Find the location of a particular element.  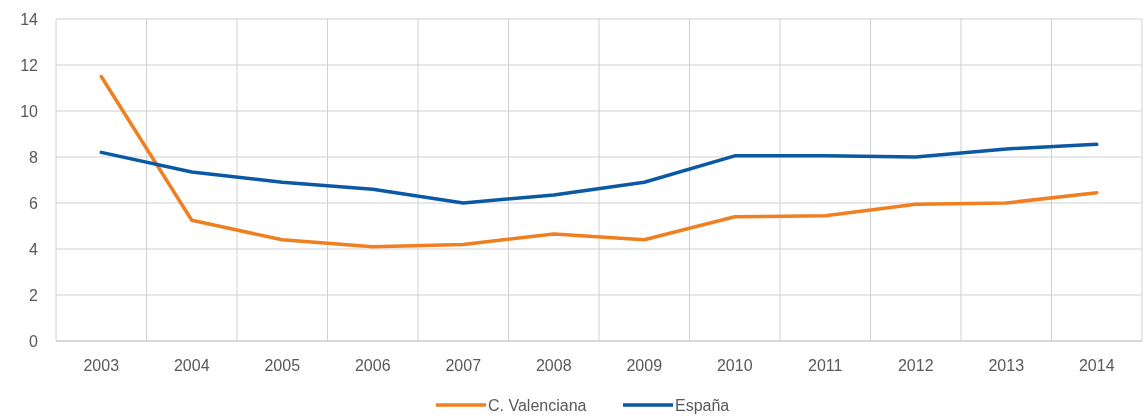

y-tick-label: 6 is located at coordinates (34, 203).